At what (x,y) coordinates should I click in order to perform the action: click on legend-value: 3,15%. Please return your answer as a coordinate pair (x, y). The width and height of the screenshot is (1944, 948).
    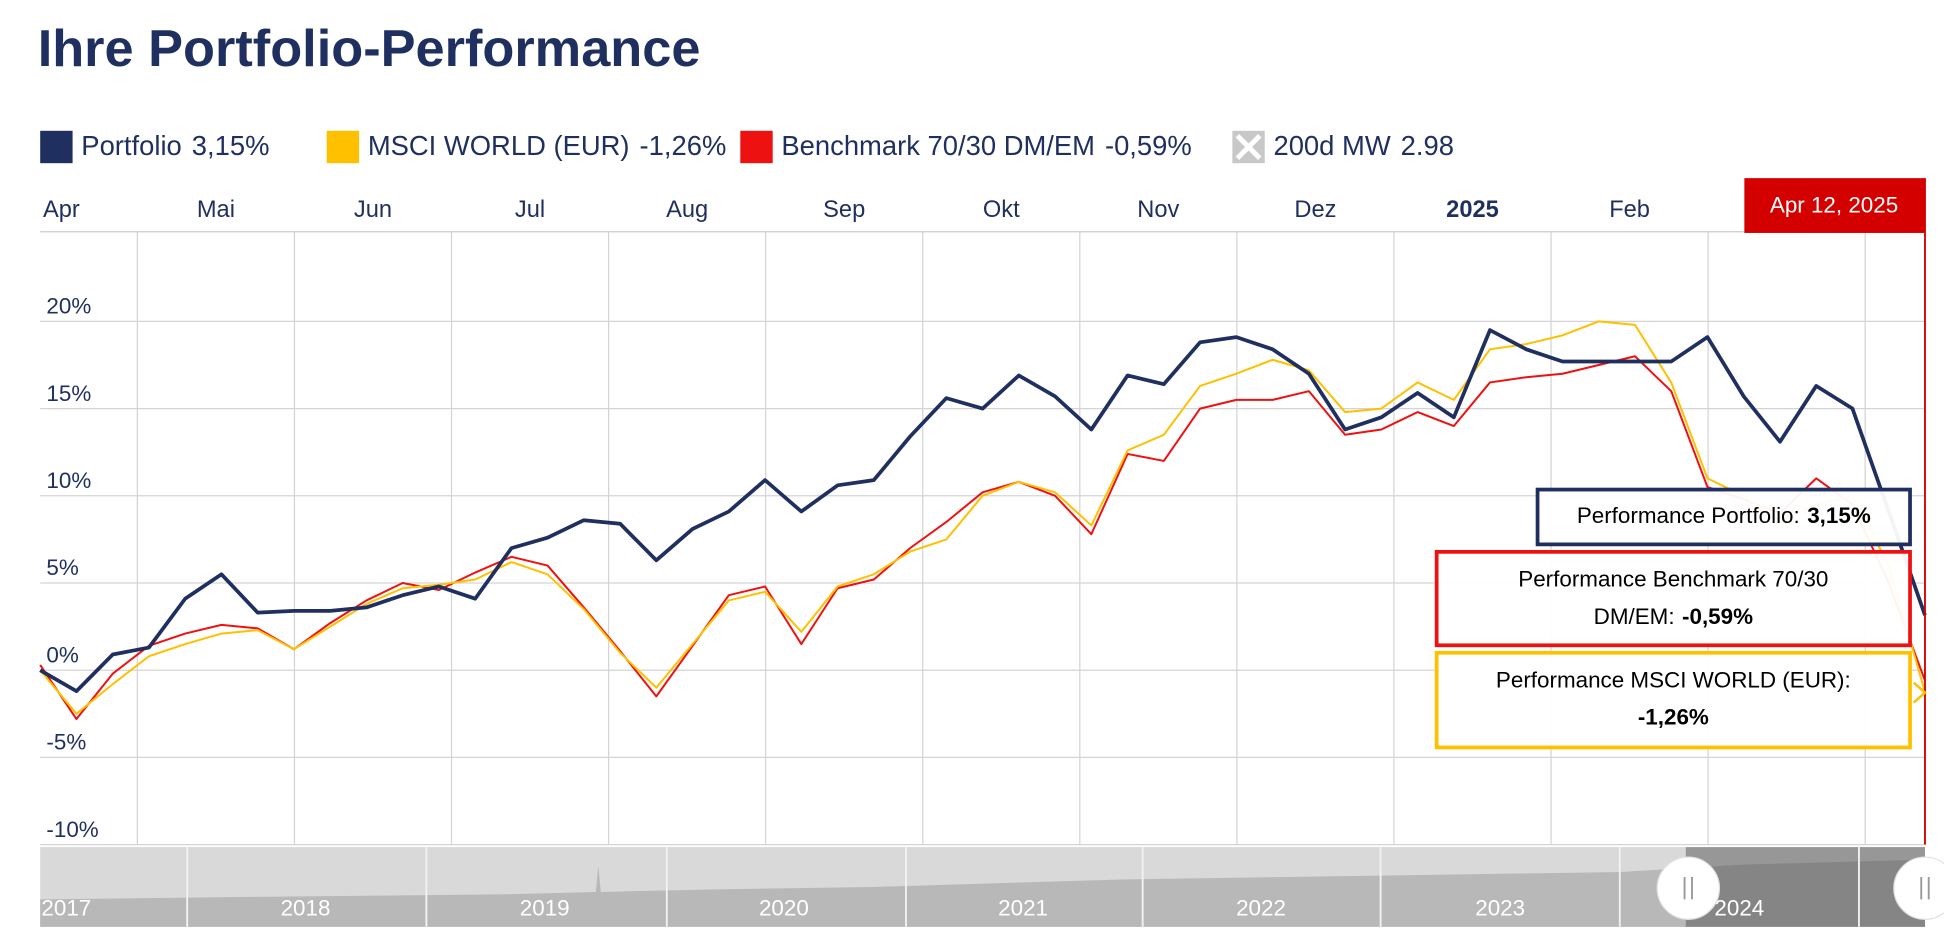
    Looking at the image, I should click on (231, 145).